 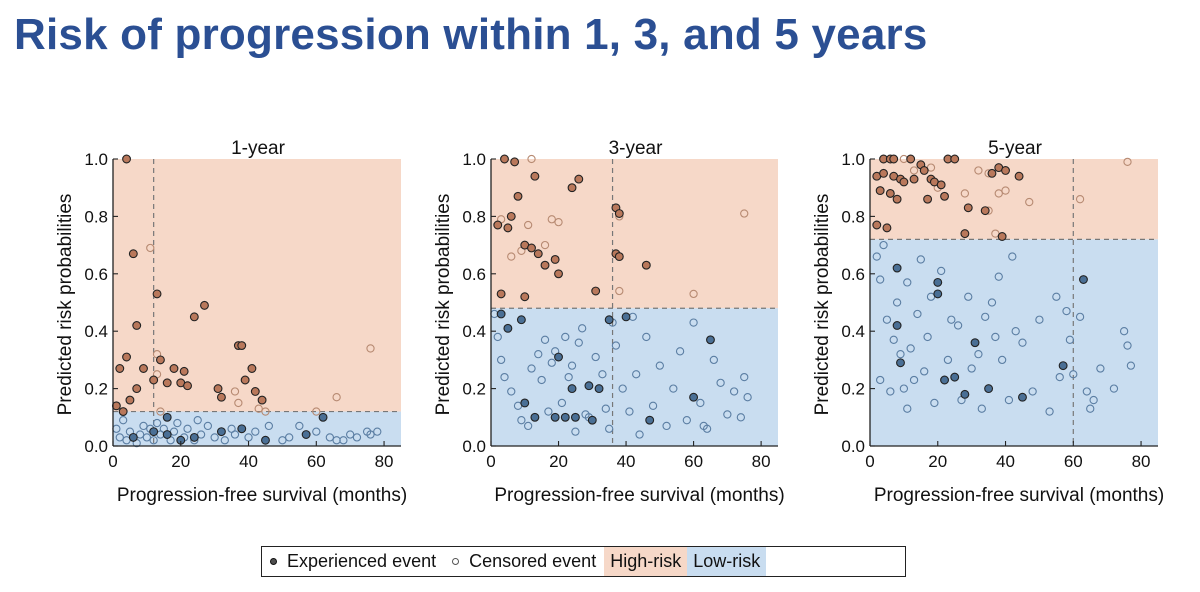 What do you see at coordinates (96, 389) in the screenshot?
I see `y-tick-label: 0.2` at bounding box center [96, 389].